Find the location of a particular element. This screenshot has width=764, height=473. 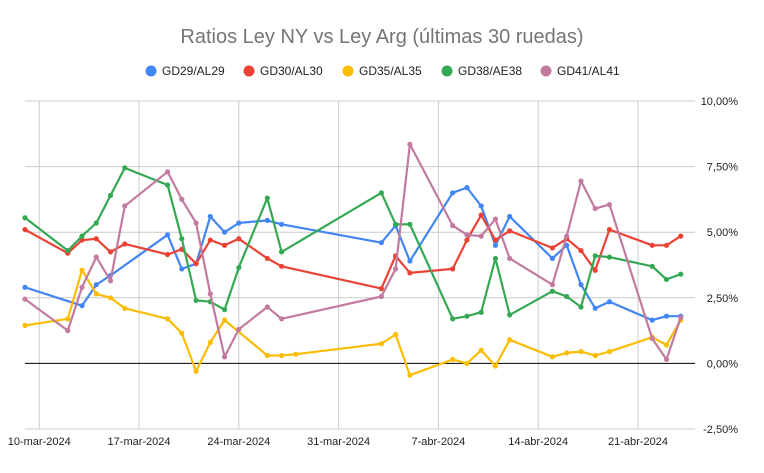

legend-label: GD30/AL30 is located at coordinates (291, 71).